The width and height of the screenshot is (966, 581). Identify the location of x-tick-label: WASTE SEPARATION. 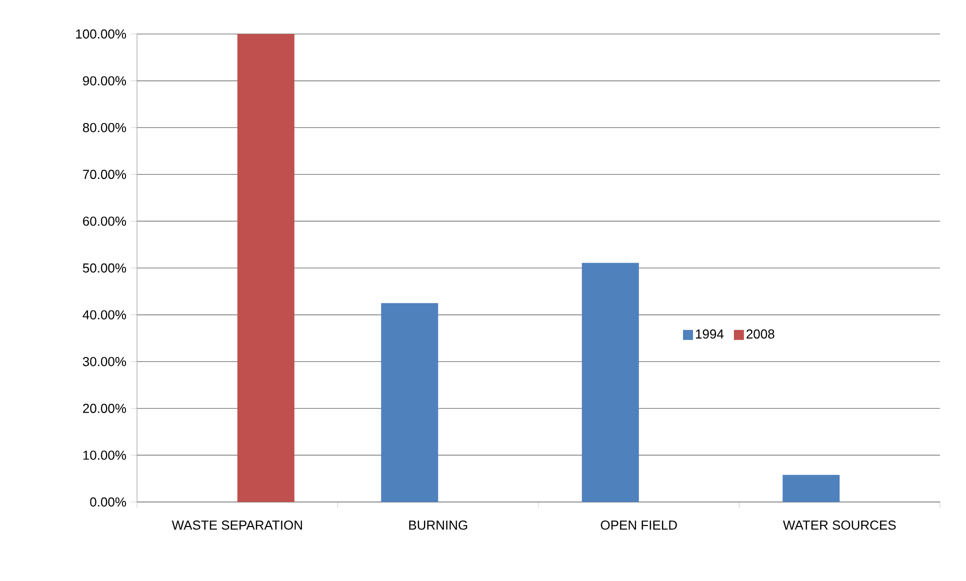
(237, 525).